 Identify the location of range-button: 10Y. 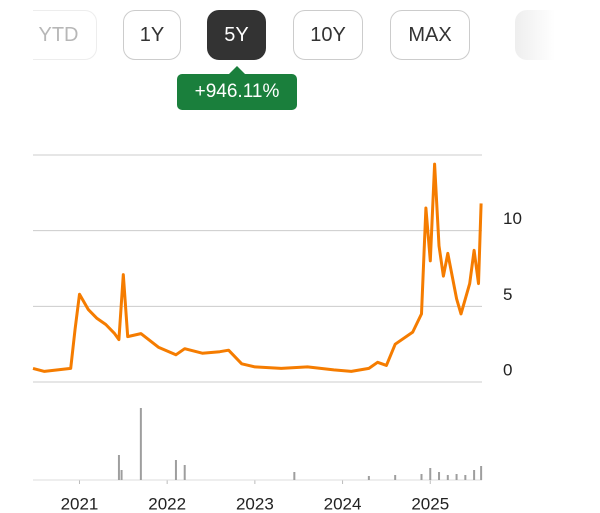
(328, 35).